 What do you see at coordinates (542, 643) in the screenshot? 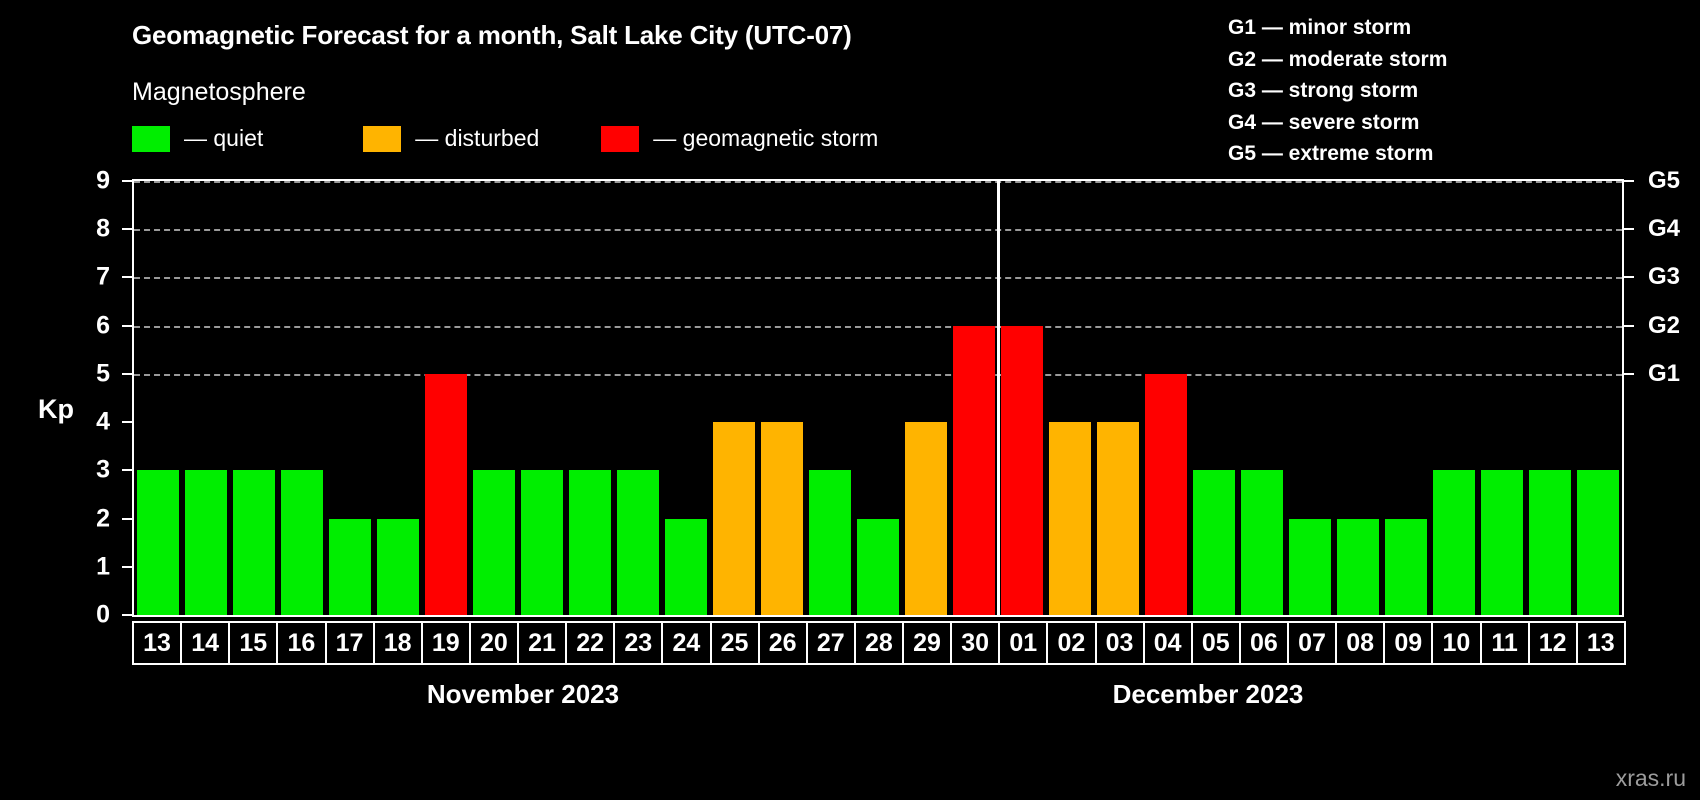
I see `day-label-8: 21` at bounding box center [542, 643].